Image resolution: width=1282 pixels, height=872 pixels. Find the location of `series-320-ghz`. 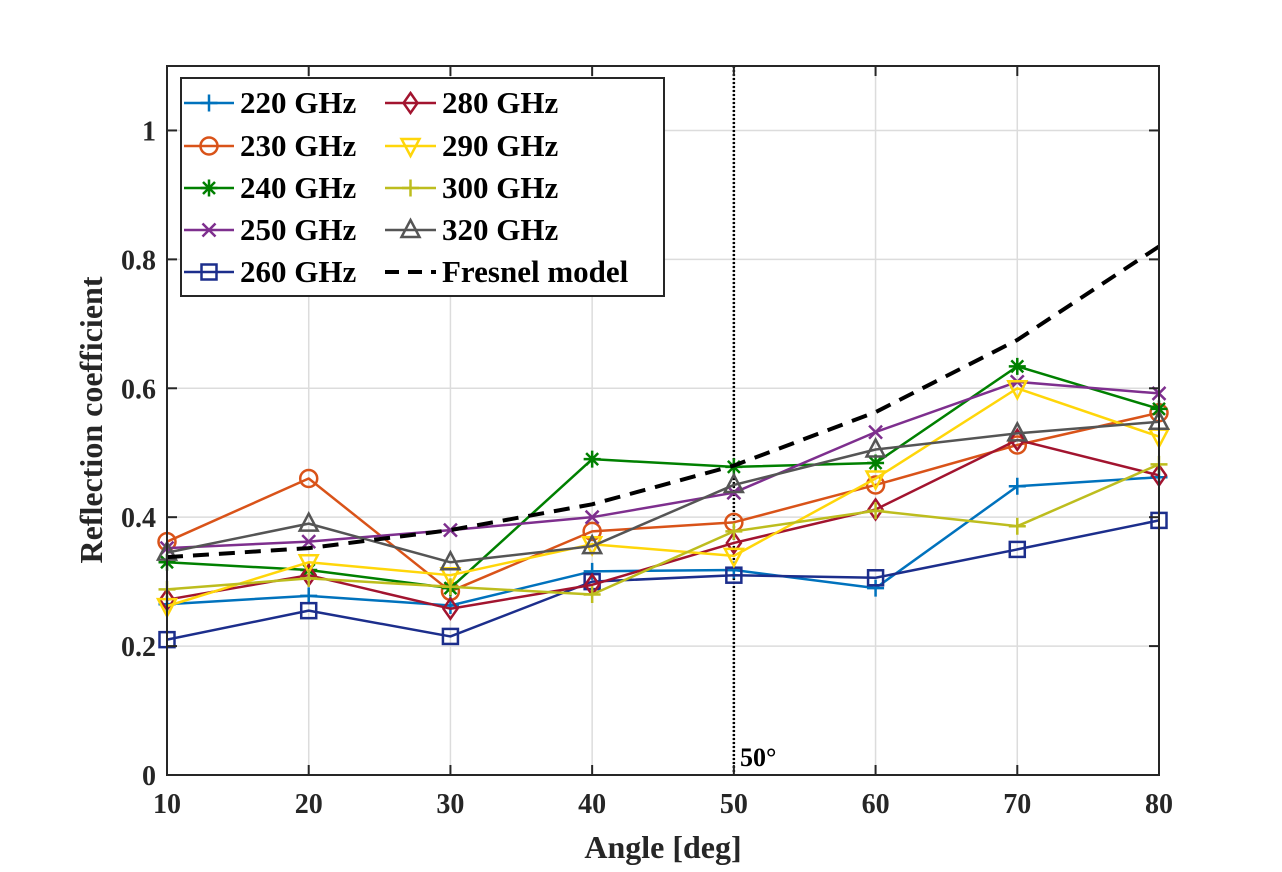

series-320-ghz is located at coordinates (663, 490).